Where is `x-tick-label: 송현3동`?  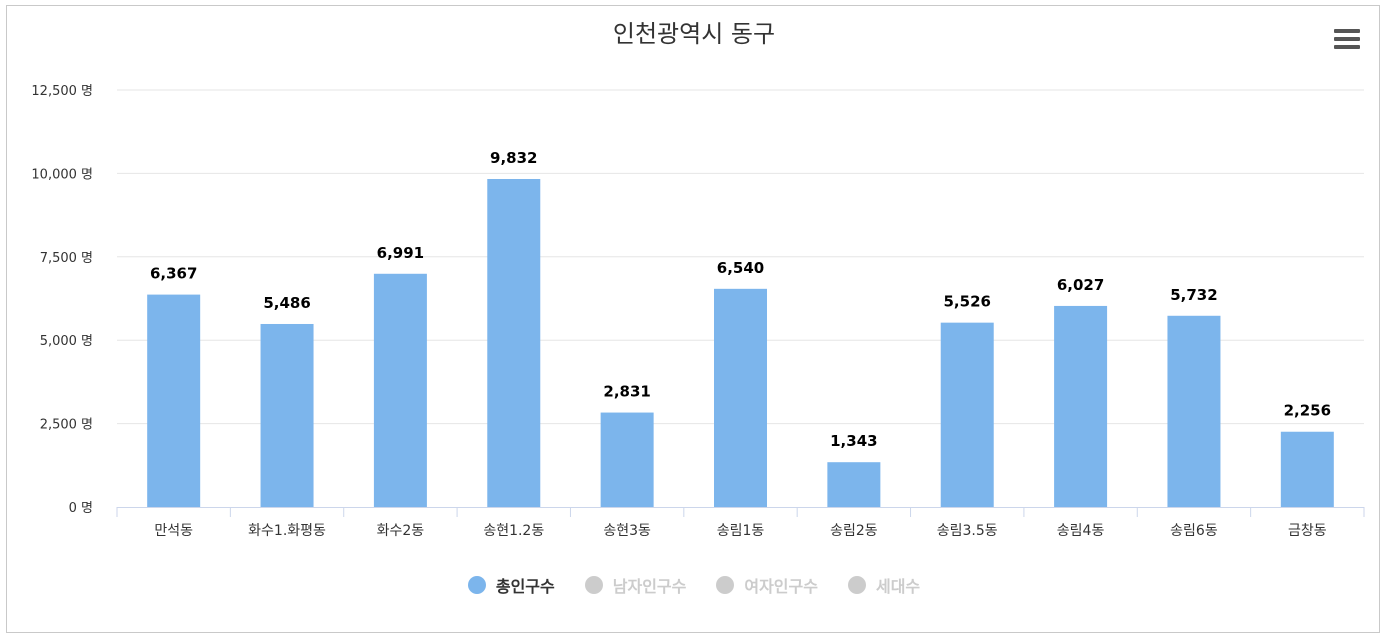 x-tick-label: 송현3동 is located at coordinates (627, 531).